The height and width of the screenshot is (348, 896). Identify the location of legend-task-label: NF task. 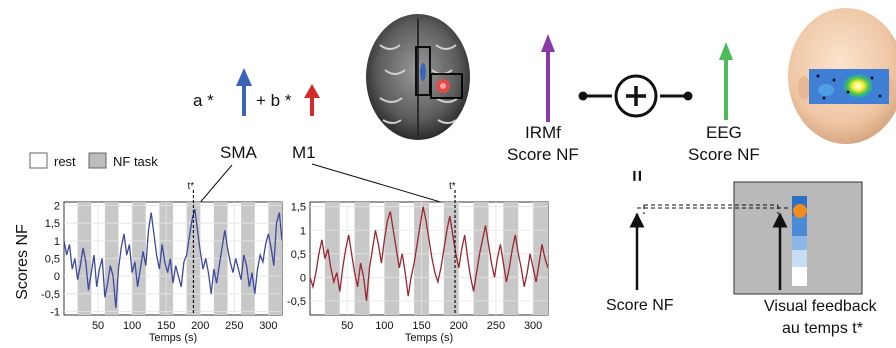
(135, 161).